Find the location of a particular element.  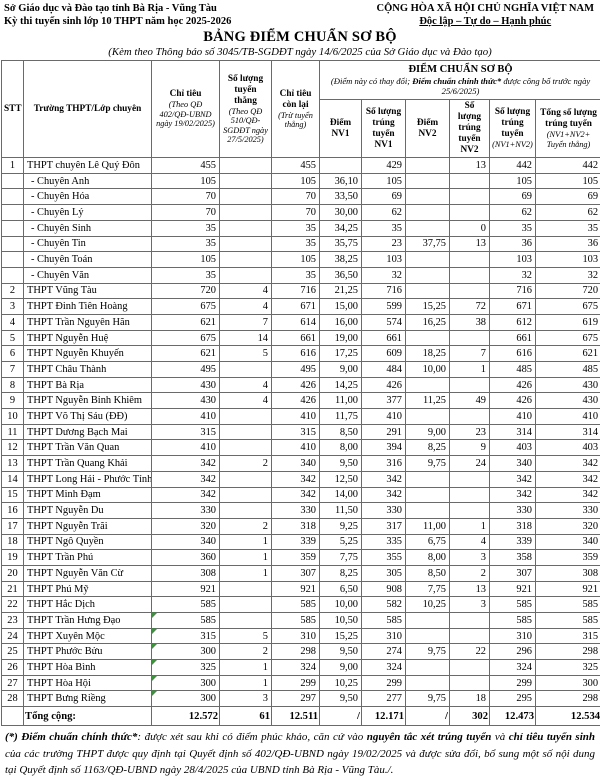

row-number-cell: 12 is located at coordinates (13, 448).